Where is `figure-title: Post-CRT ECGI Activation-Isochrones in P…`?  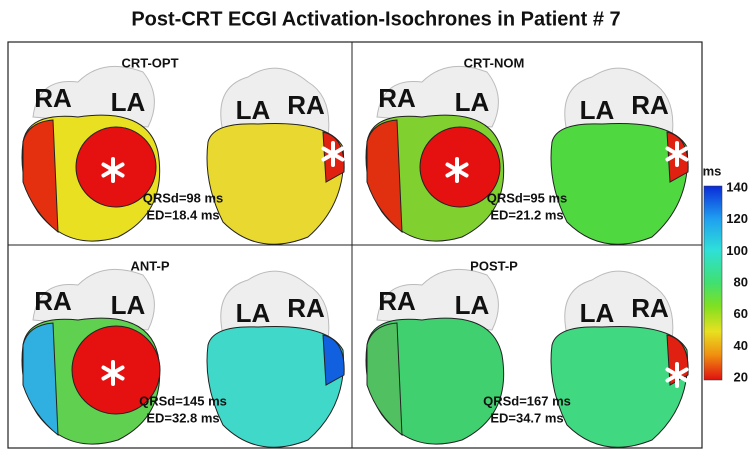
figure-title: Post-CRT ECGI Activation-Isochrones in P… is located at coordinates (375, 19).